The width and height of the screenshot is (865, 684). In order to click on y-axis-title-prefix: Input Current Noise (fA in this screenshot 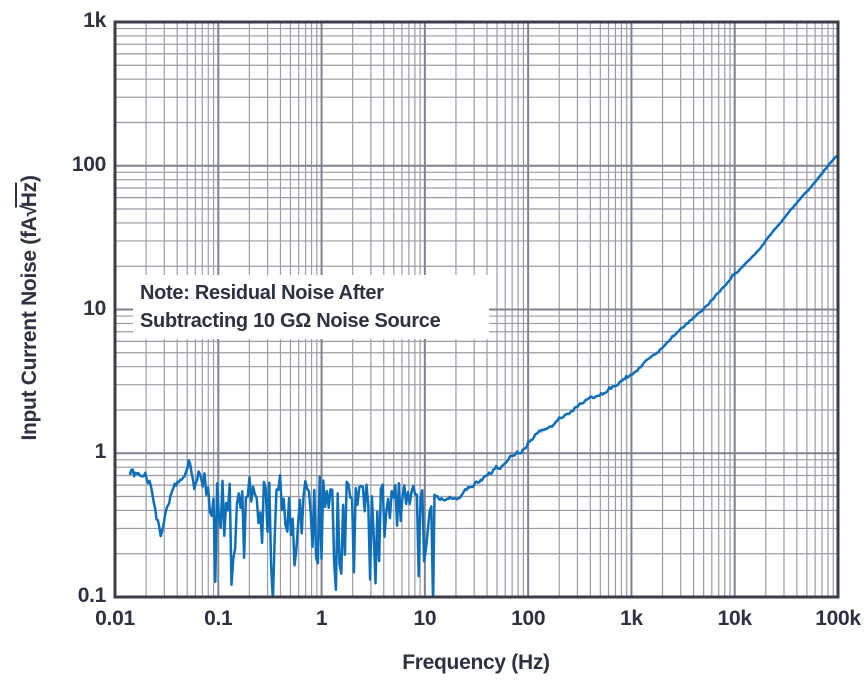, I will do `click(29, 328)`.